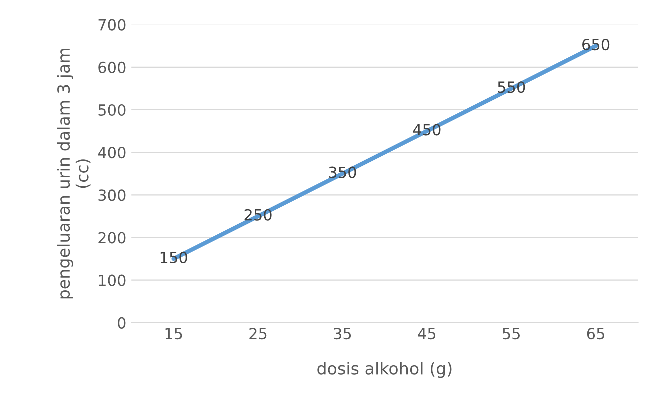 The width and height of the screenshot is (658, 414). Describe the element at coordinates (595, 334) in the screenshot. I see `x-tick-label: 65` at that location.